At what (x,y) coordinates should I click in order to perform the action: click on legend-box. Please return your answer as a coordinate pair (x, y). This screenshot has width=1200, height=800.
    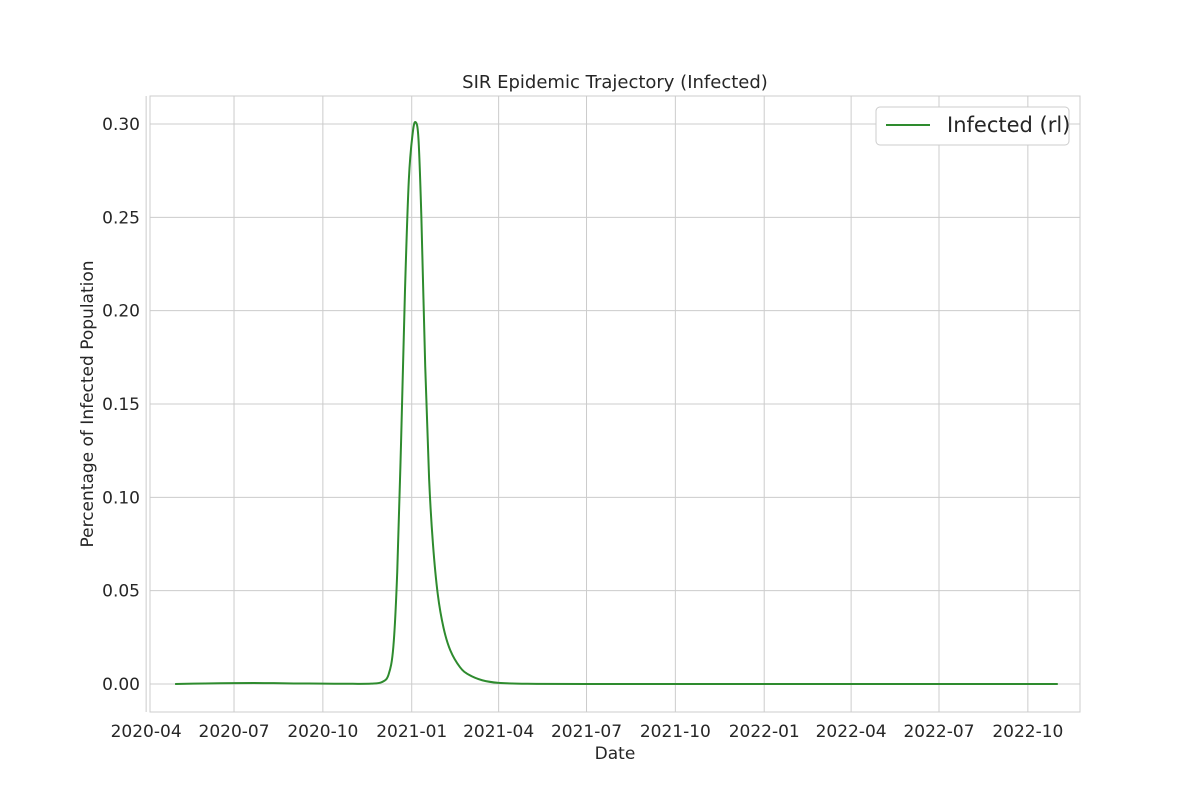
    Looking at the image, I should click on (972, 126).